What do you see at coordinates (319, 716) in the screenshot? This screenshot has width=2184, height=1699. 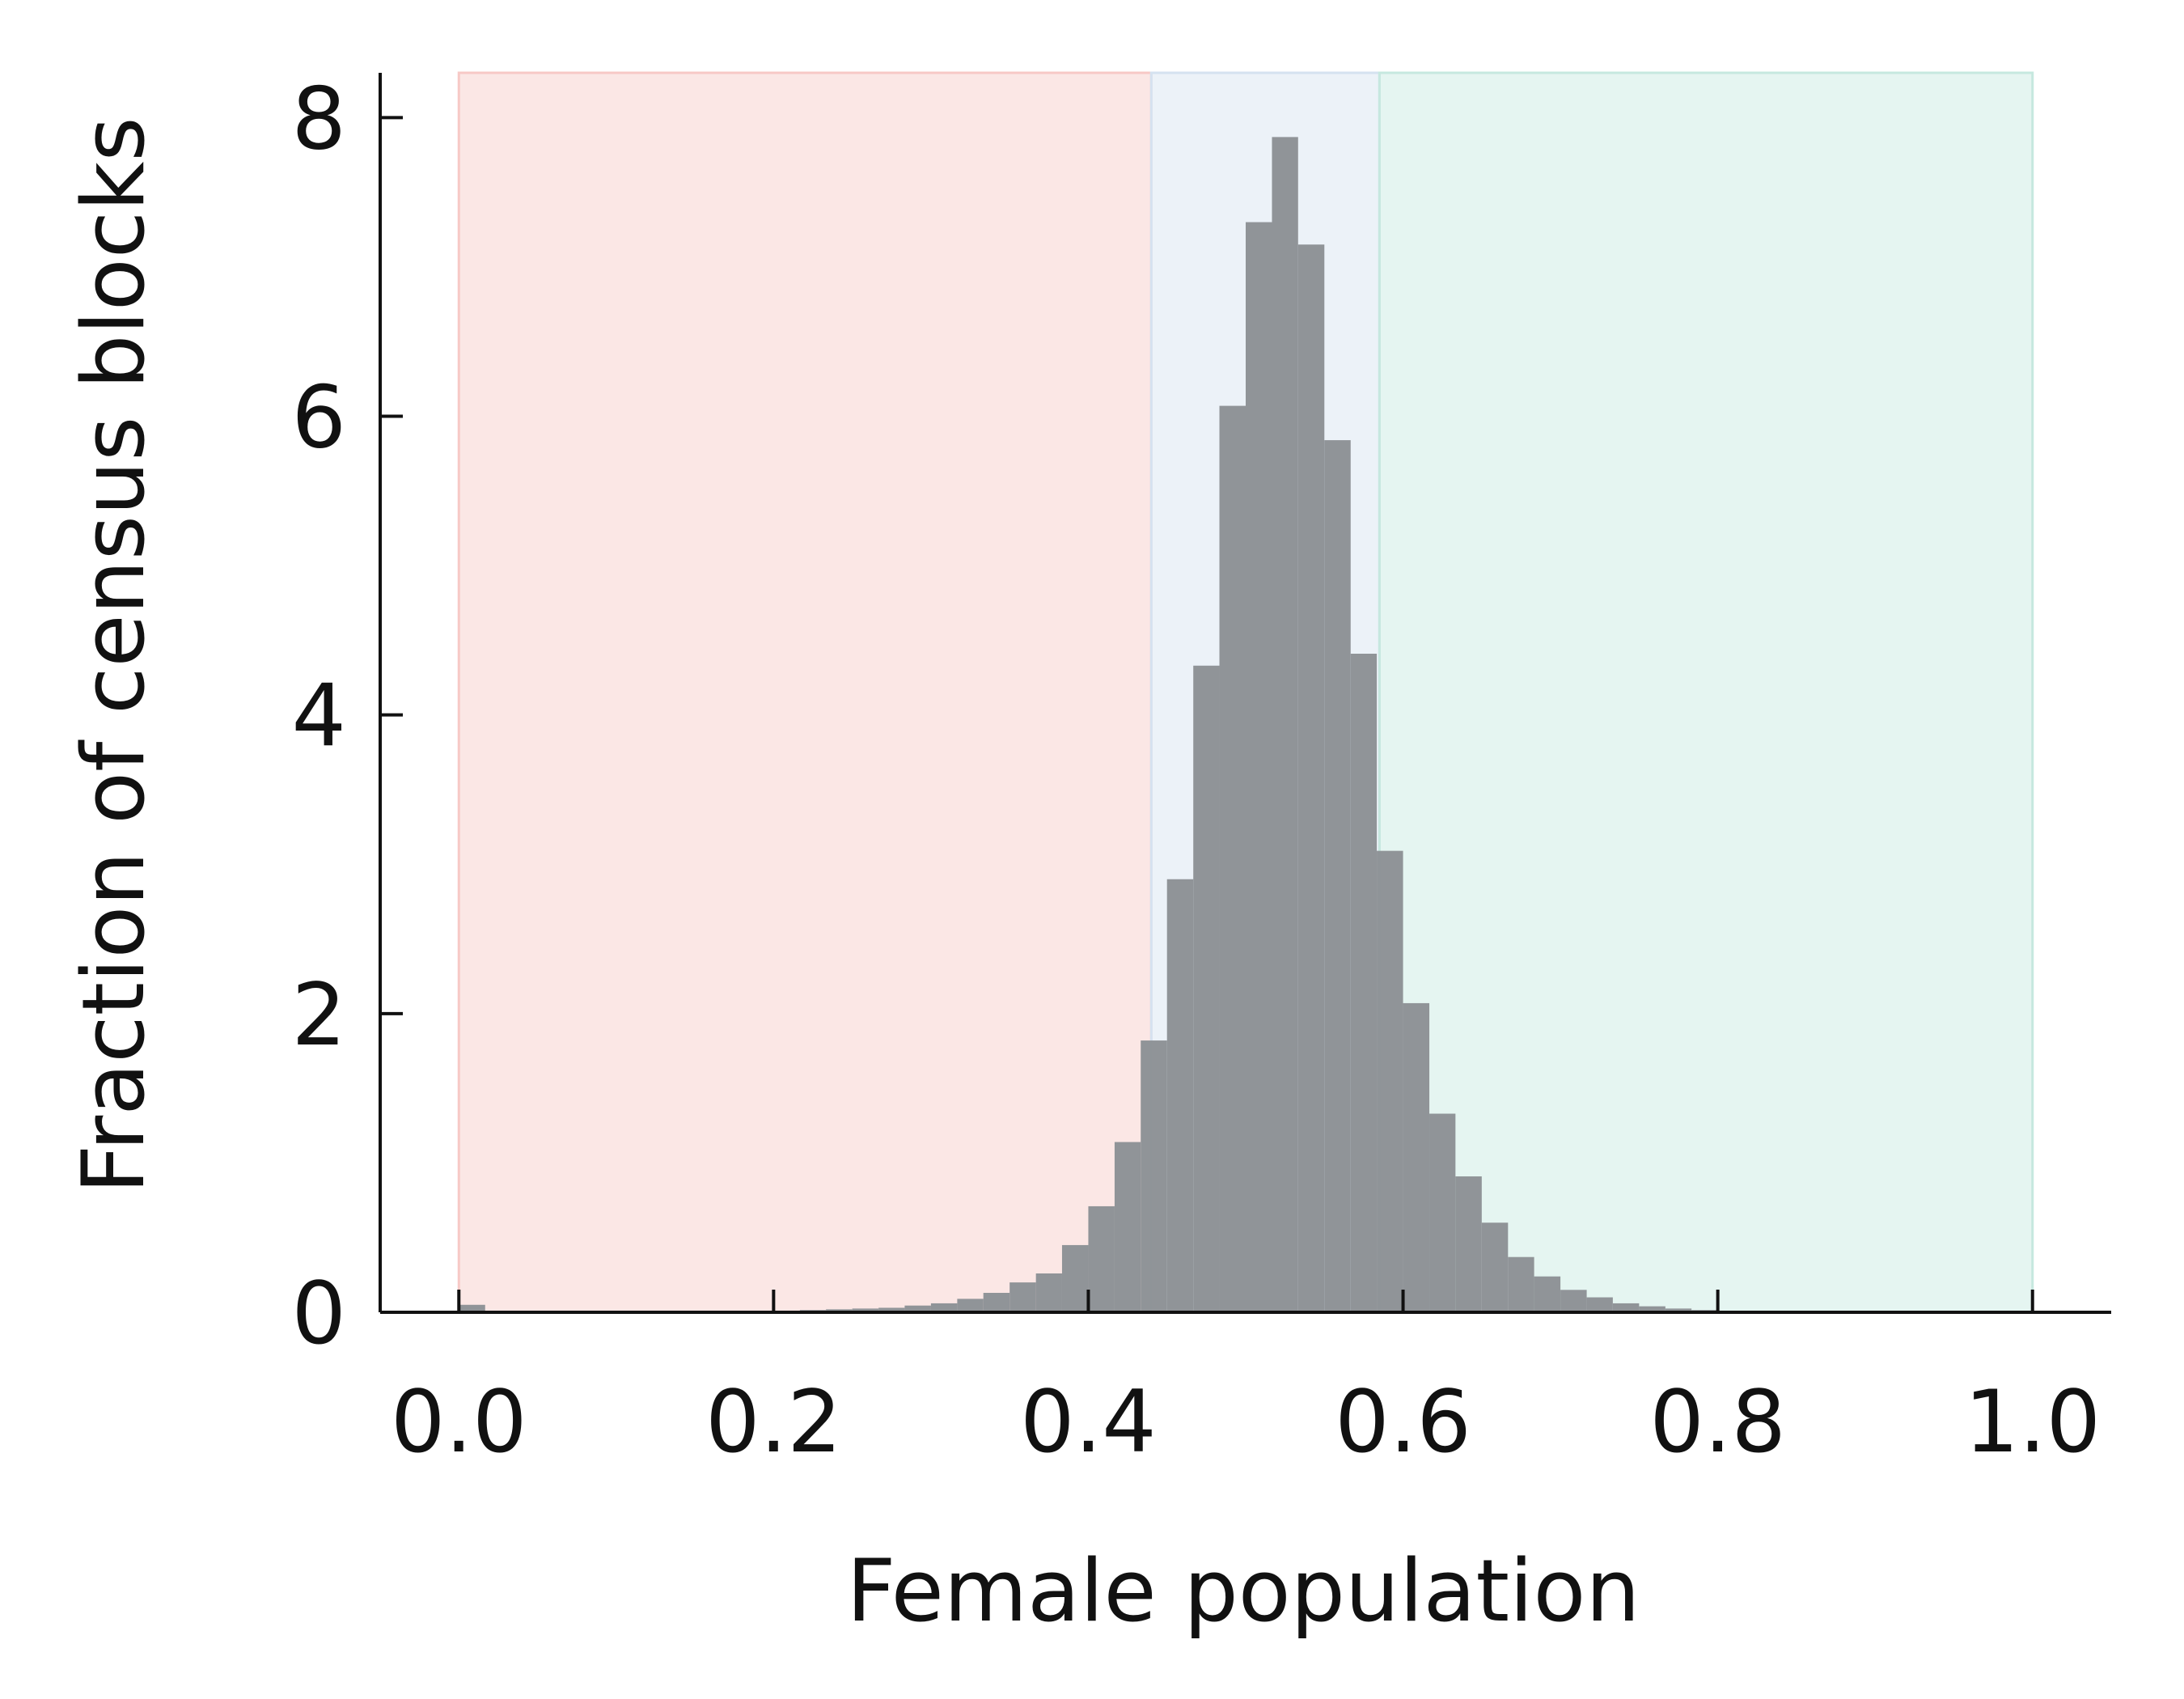 I see `y-tick-label: 4` at bounding box center [319, 716].